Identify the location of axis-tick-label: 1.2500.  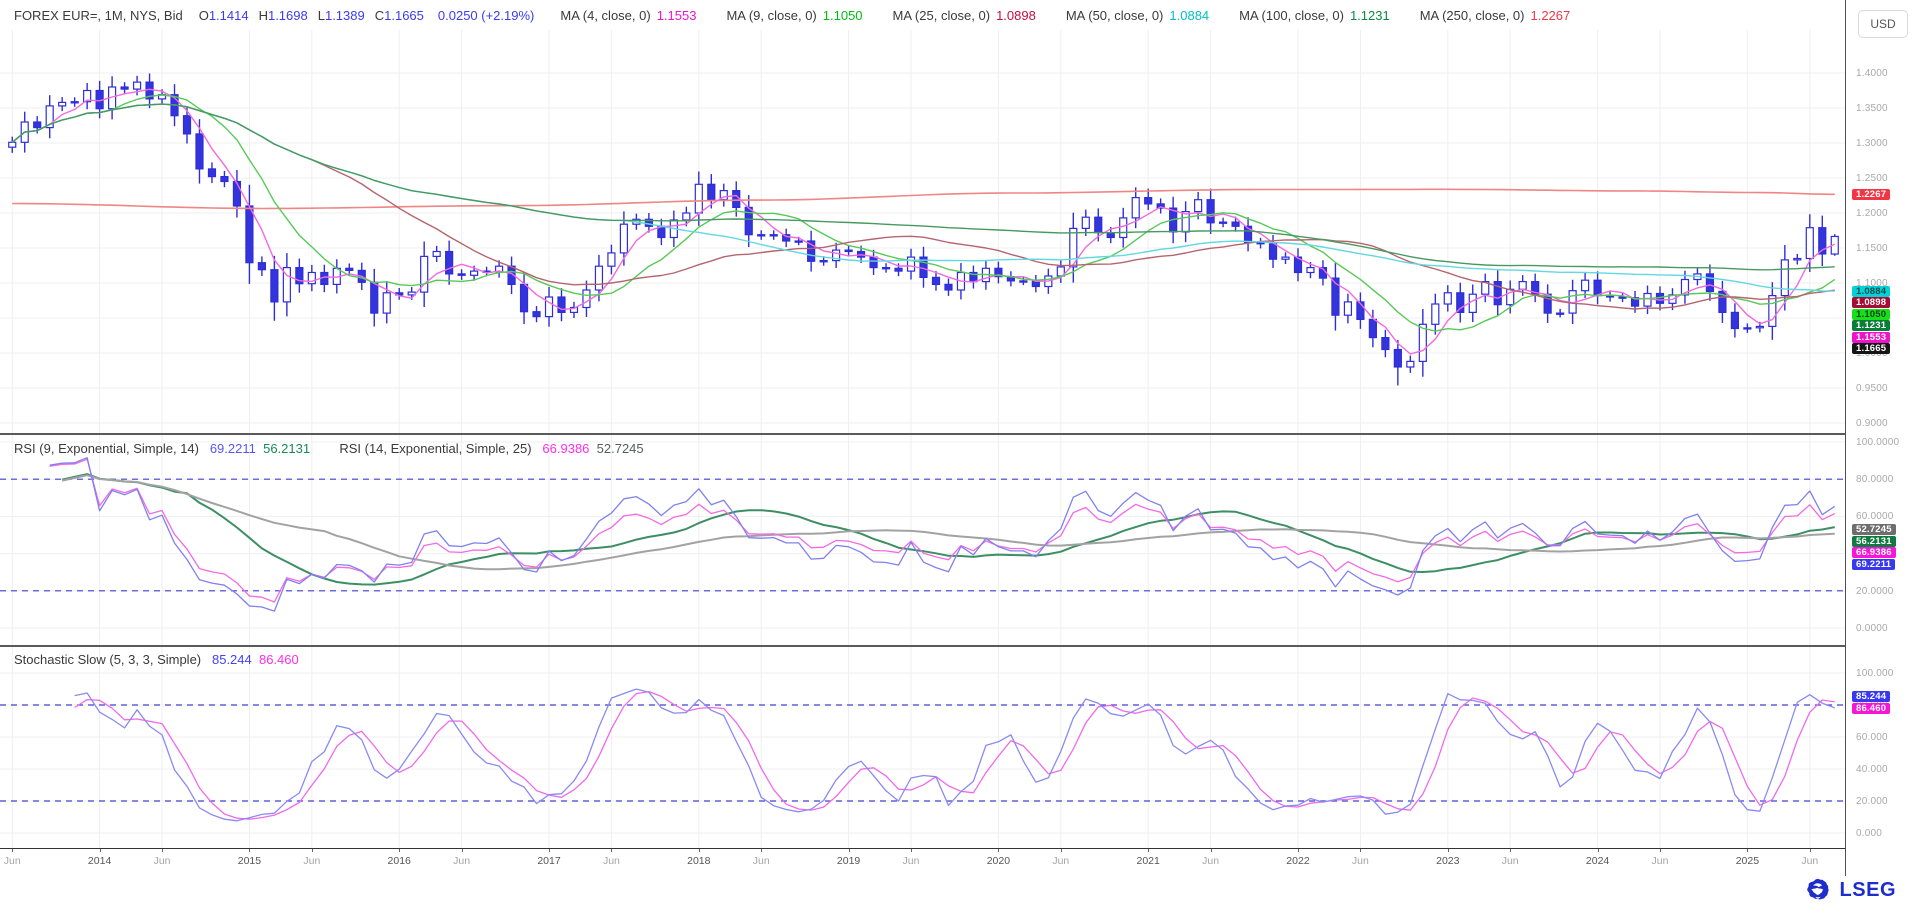
(1872, 178).